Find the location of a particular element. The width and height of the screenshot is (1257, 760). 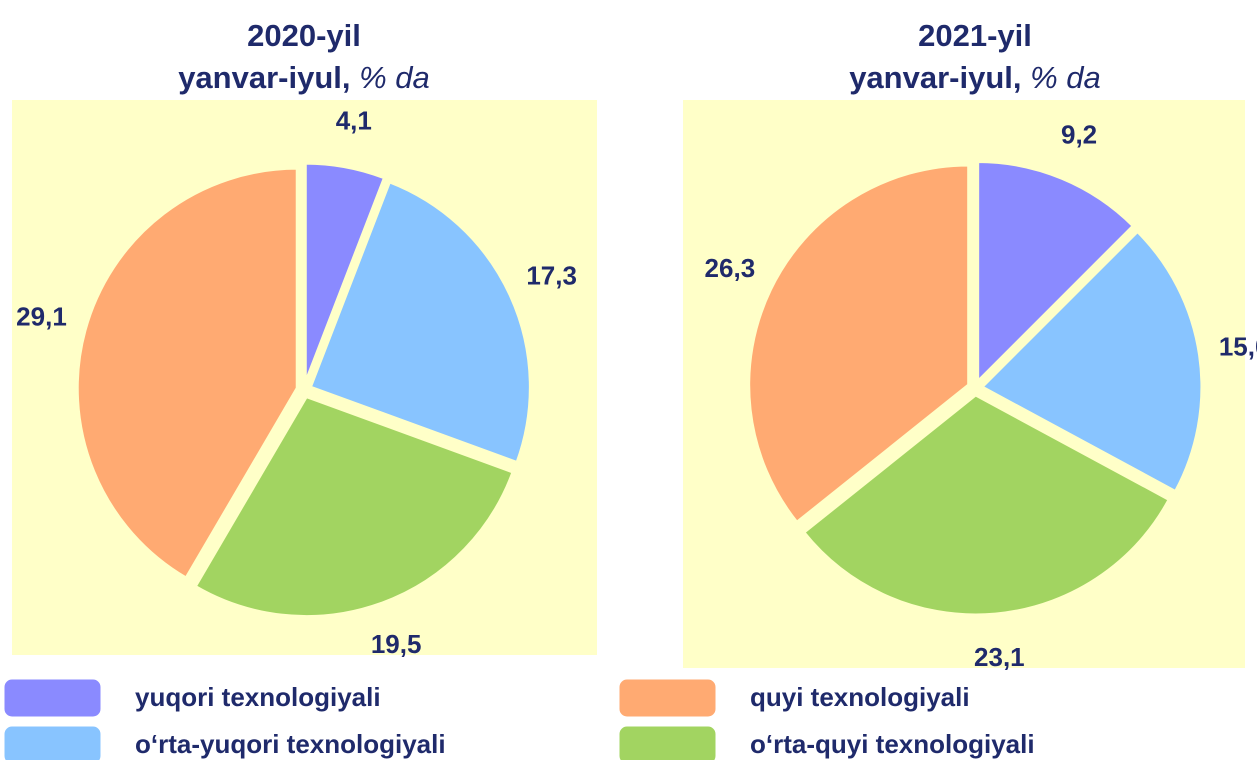

legend-label: yuqori texnologiyali is located at coordinates (258, 697).